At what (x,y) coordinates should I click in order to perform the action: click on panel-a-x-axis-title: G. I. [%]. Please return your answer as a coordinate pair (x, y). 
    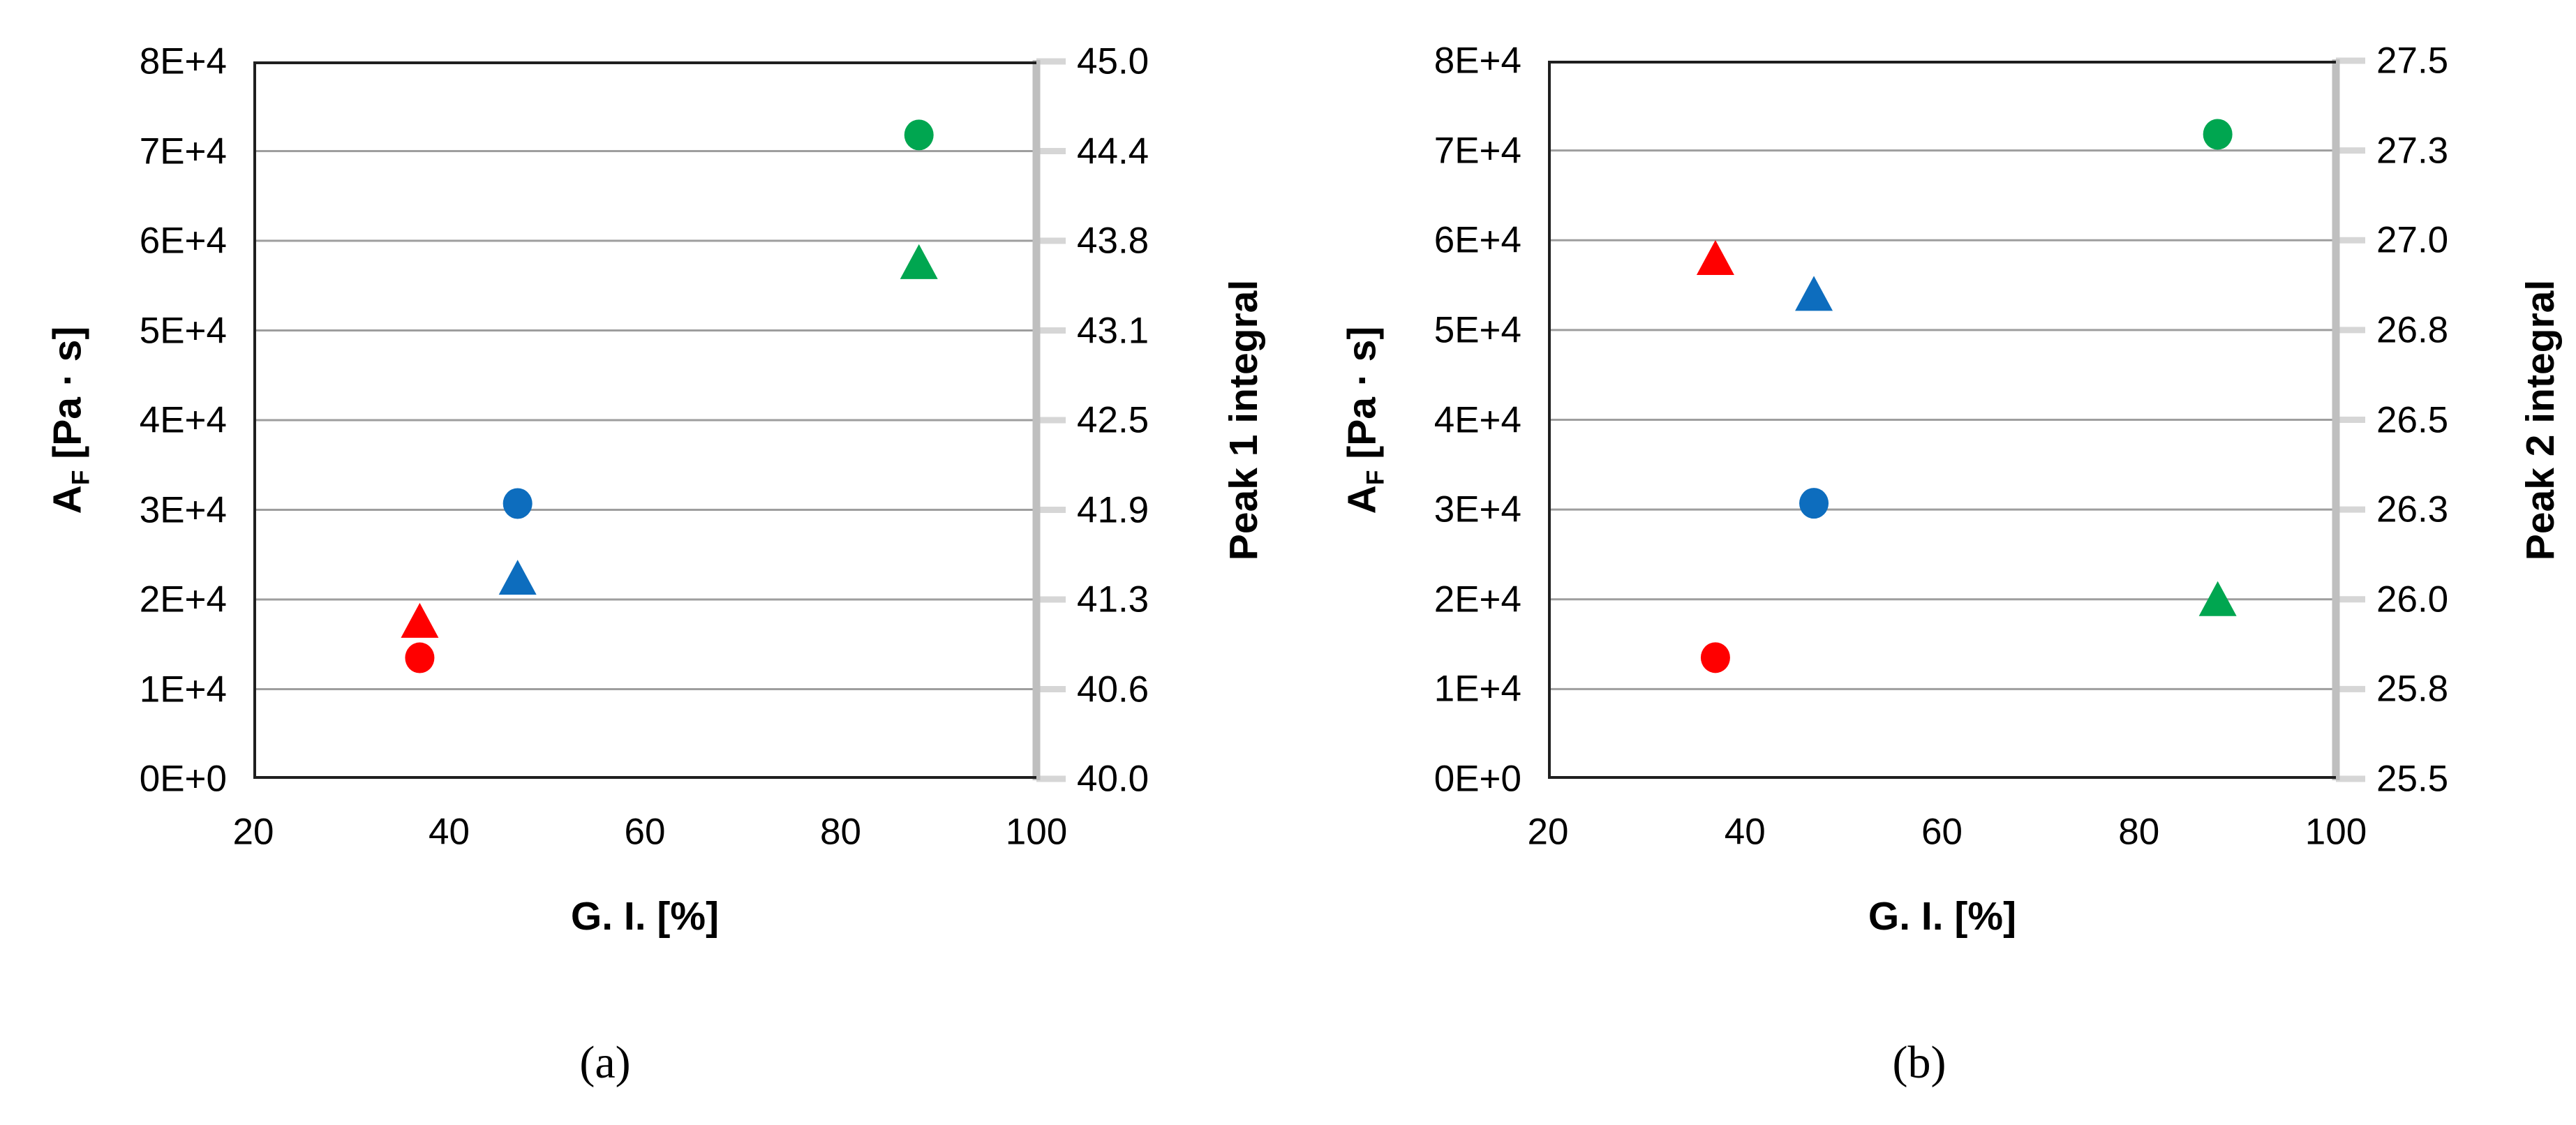
    Looking at the image, I should click on (645, 916).